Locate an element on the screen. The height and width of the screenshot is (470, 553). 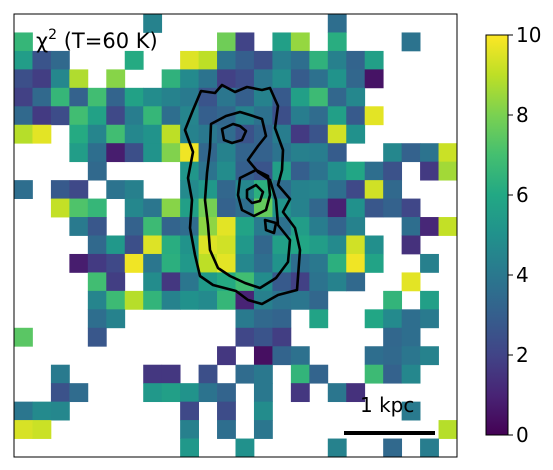
colorbar-tick-label: 8 is located at coordinates (522, 115).